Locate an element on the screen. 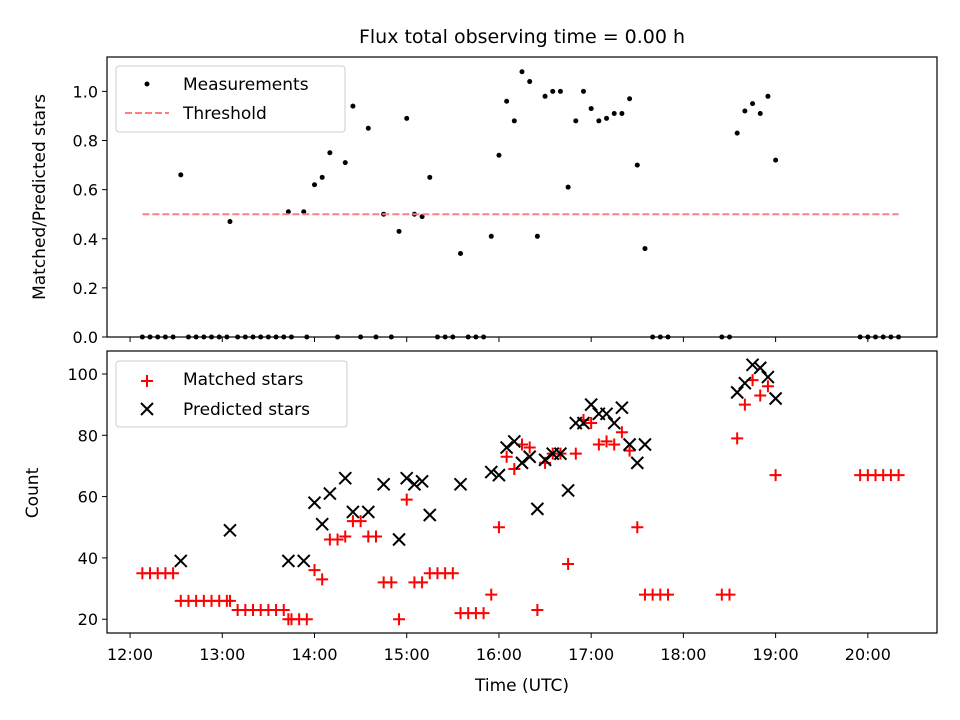 This screenshot has width=960, height=720. bottom-ytick-label: 40 is located at coordinates (88, 558).